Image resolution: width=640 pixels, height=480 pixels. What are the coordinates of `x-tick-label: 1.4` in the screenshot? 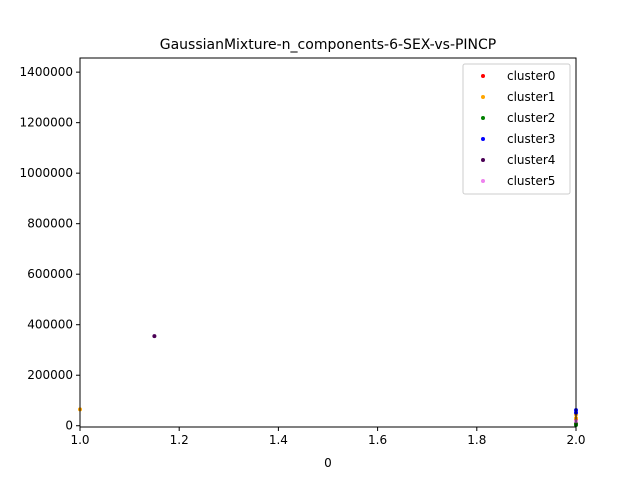 It's located at (278, 440).